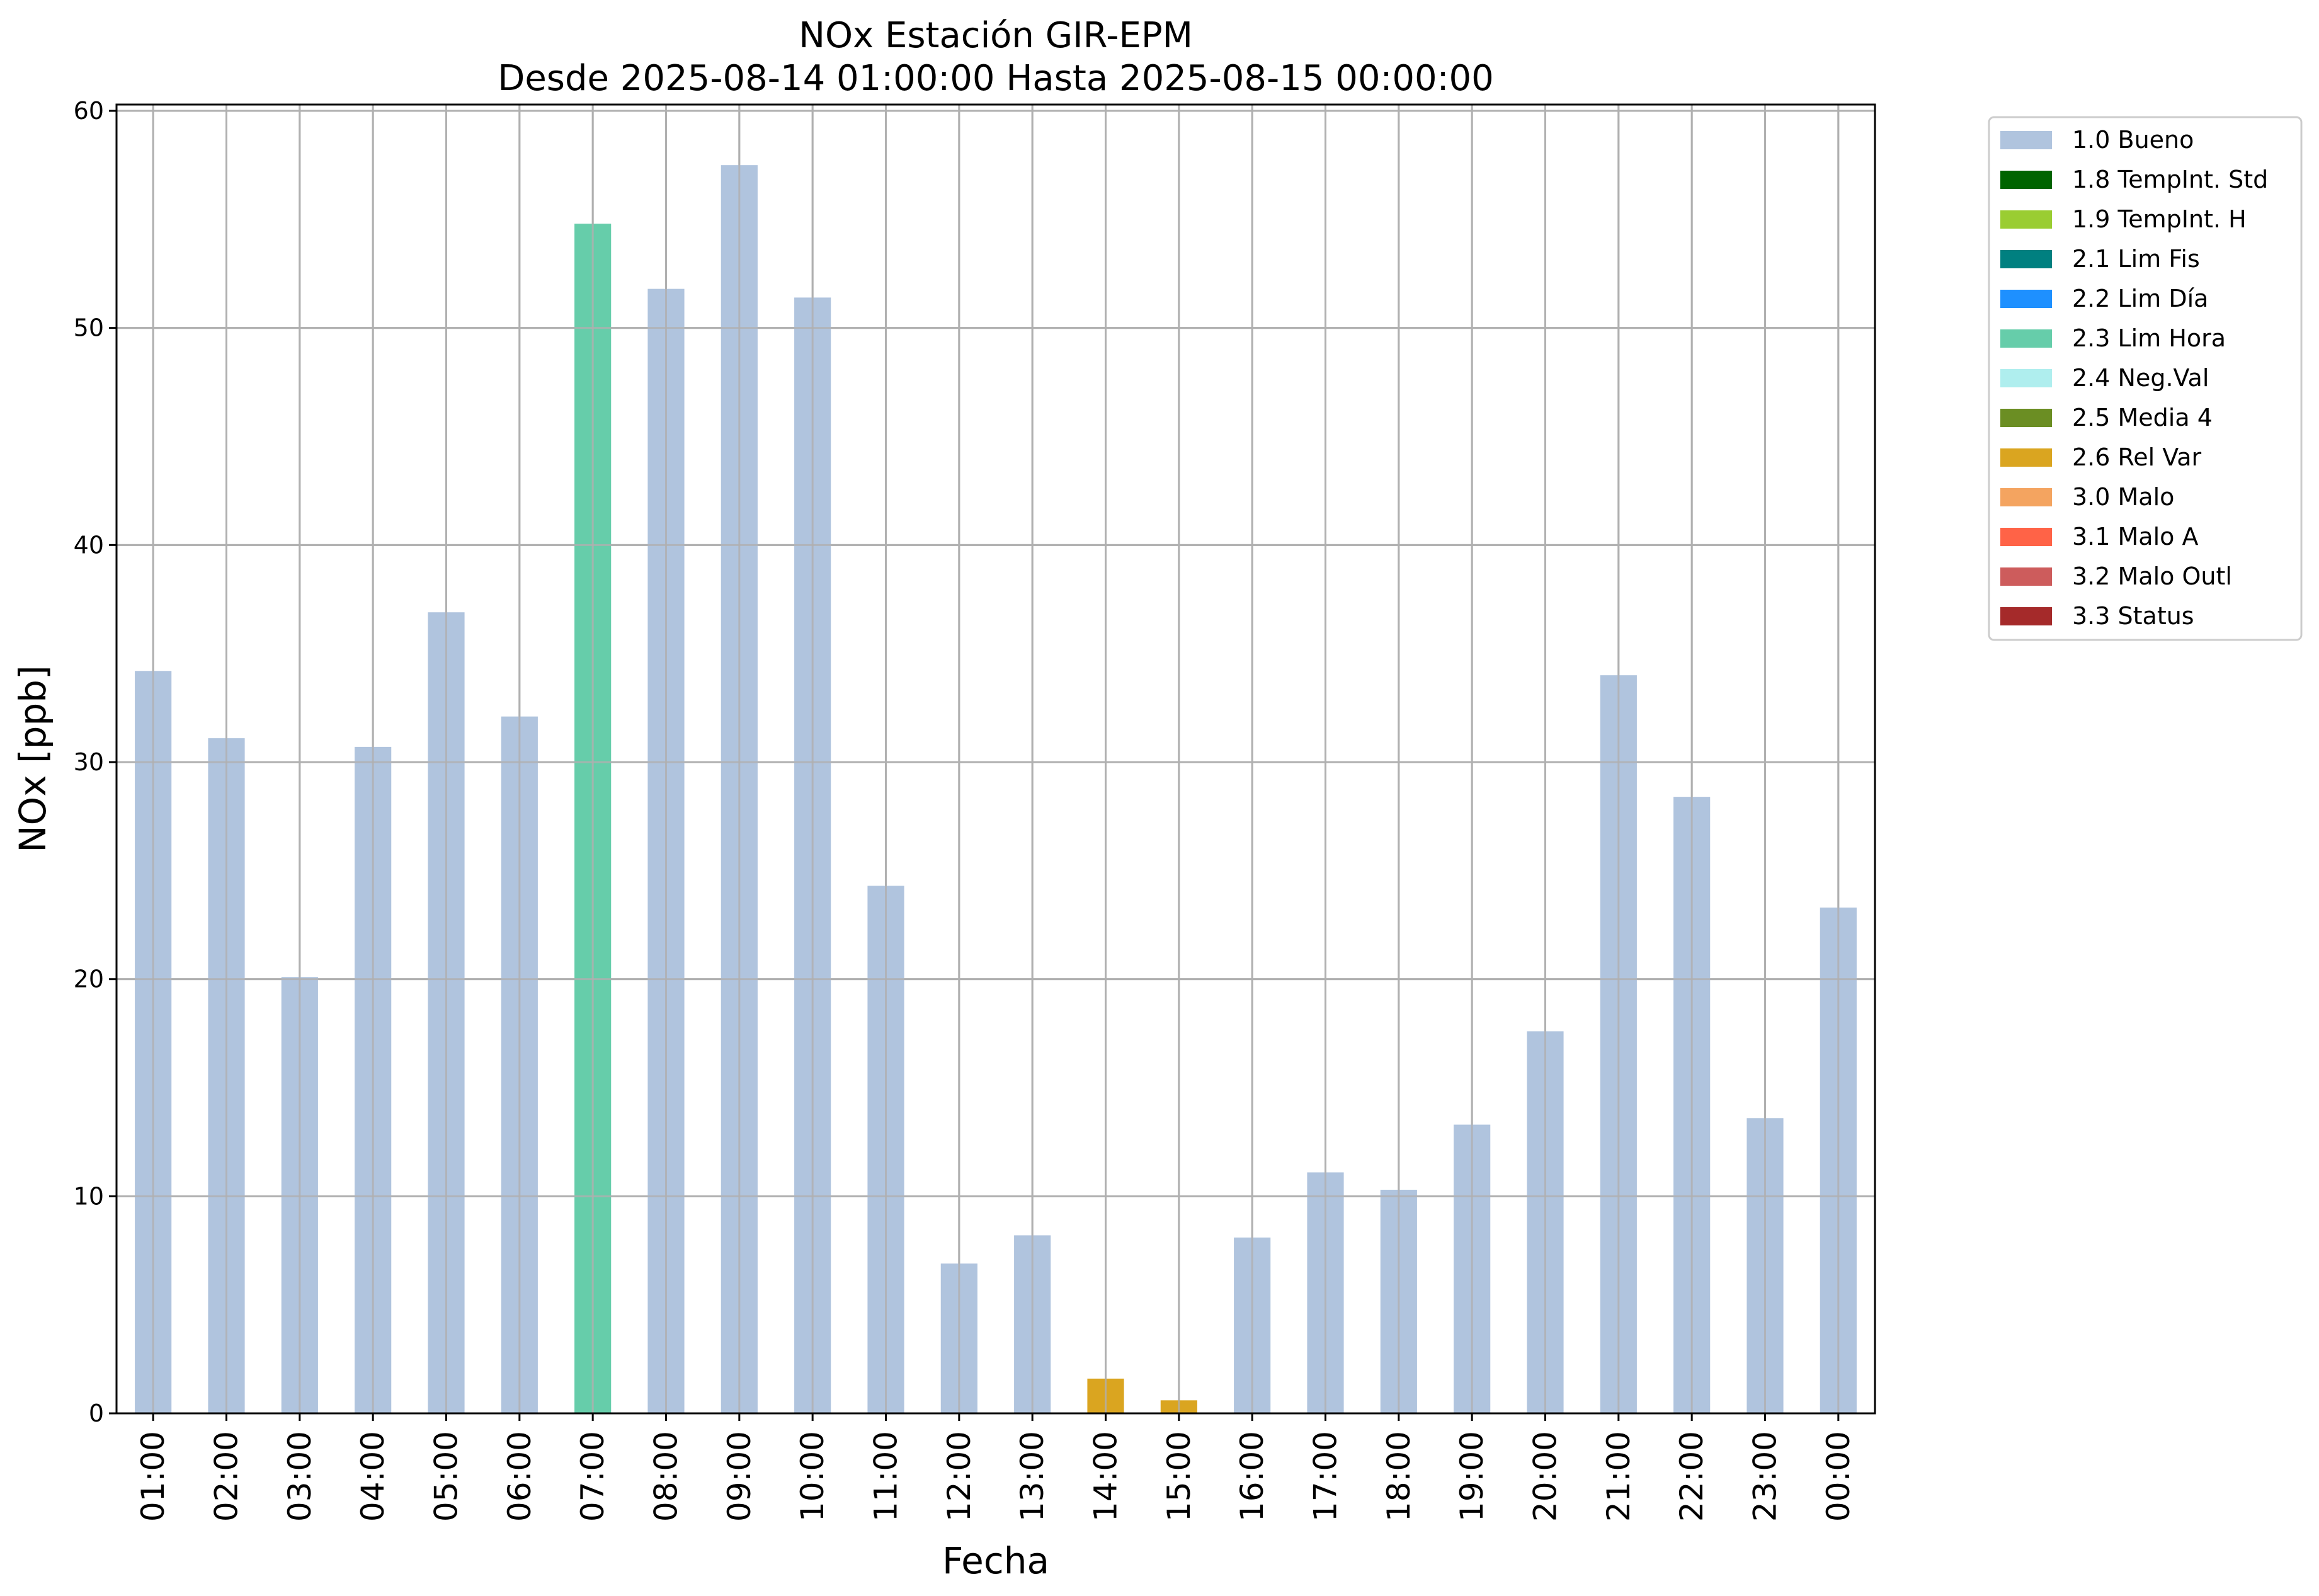 The height and width of the screenshot is (1596, 2319). I want to click on x-tick-label: 06:00, so click(519, 1476).